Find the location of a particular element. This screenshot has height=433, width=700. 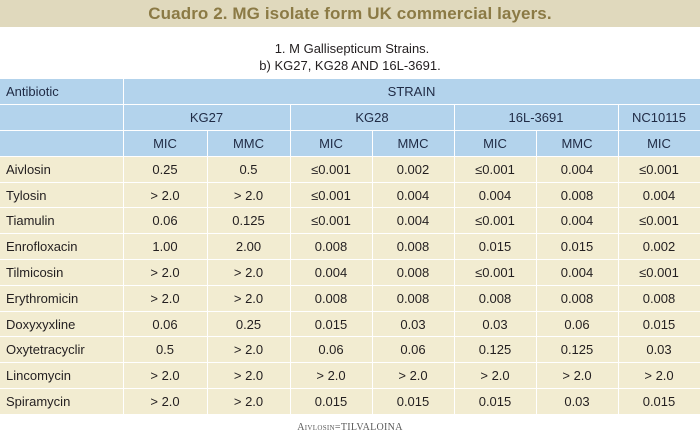

antibiotic-header: Antibiotic is located at coordinates (62, 92).